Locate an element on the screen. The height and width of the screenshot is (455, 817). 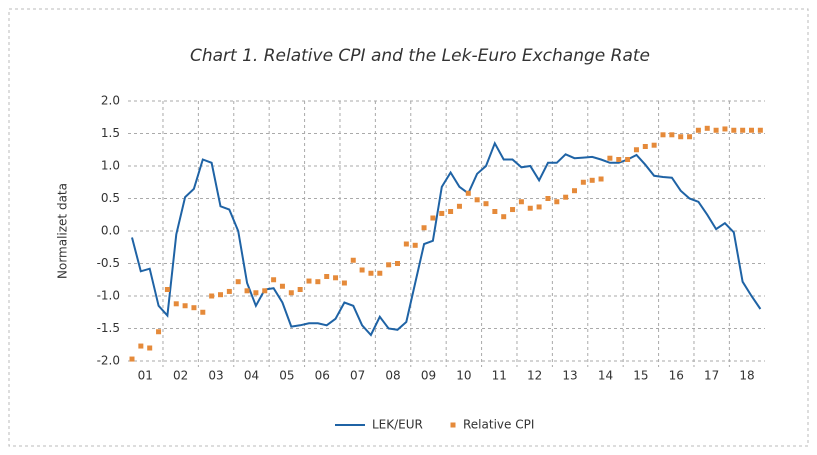
x-tick-label: 10 is located at coordinates (463, 376).